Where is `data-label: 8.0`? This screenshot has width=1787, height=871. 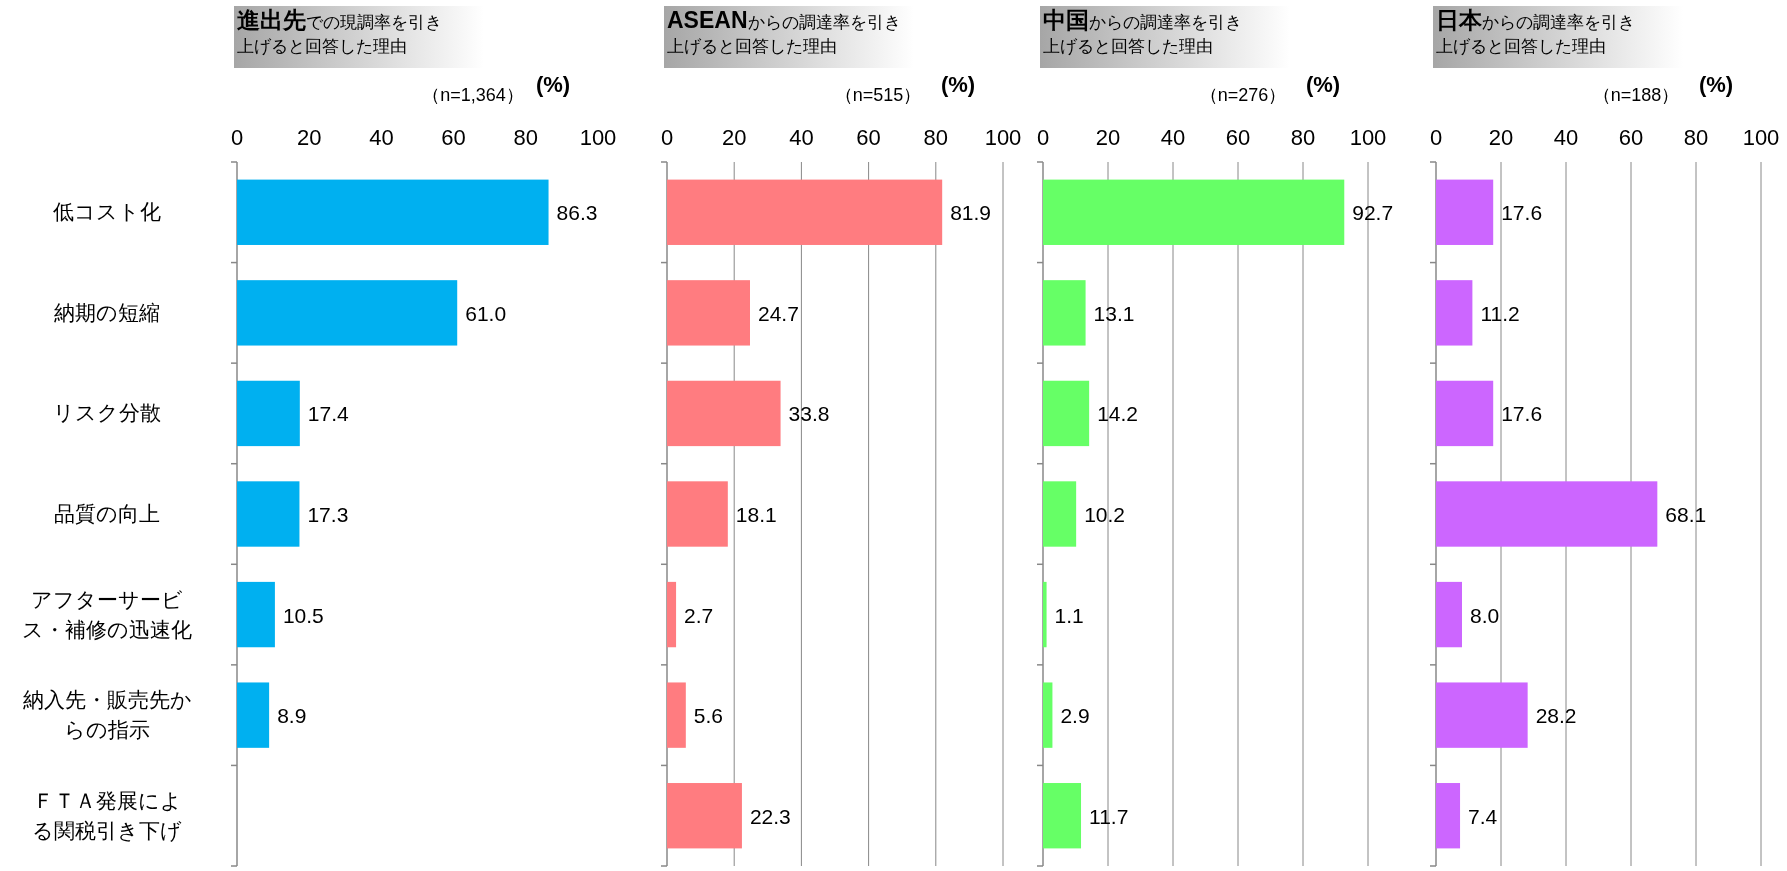 data-label: 8.0 is located at coordinates (1485, 615).